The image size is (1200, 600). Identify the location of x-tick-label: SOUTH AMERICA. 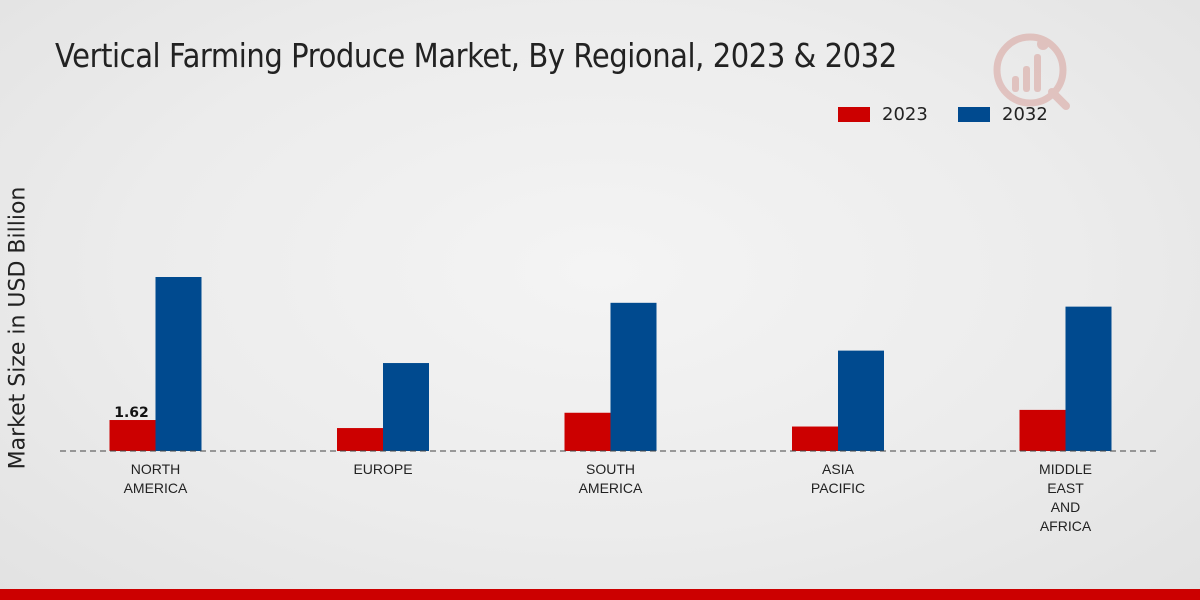
(611, 478).